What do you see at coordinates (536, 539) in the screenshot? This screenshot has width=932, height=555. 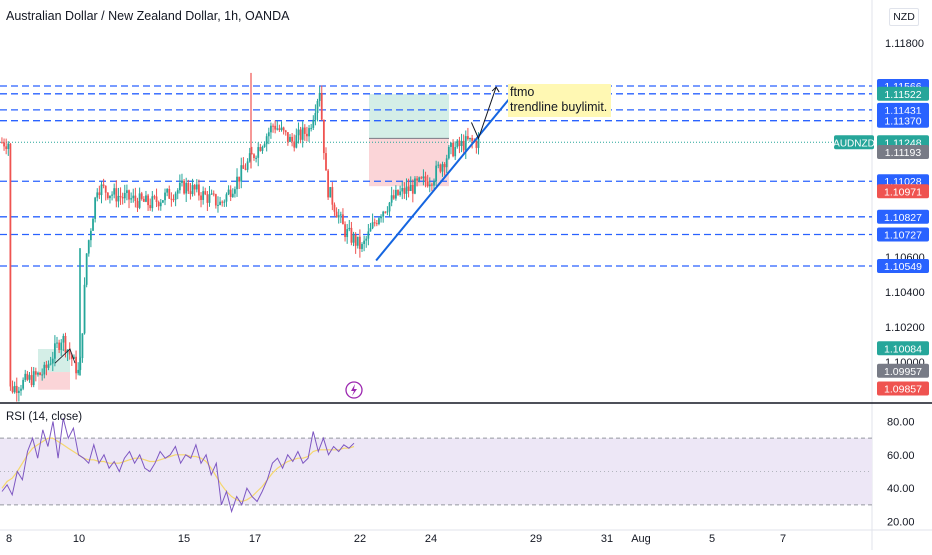 I see `time-tick-label: 29` at bounding box center [536, 539].